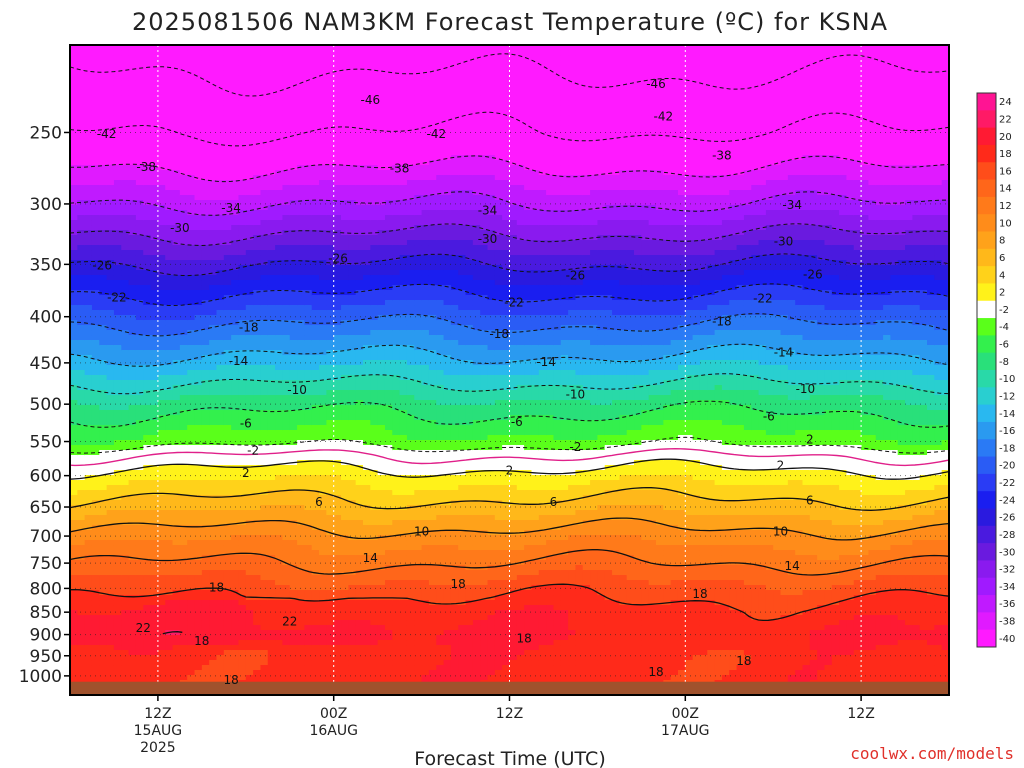  I want to click on y-tick-label: 550, so click(46, 443).